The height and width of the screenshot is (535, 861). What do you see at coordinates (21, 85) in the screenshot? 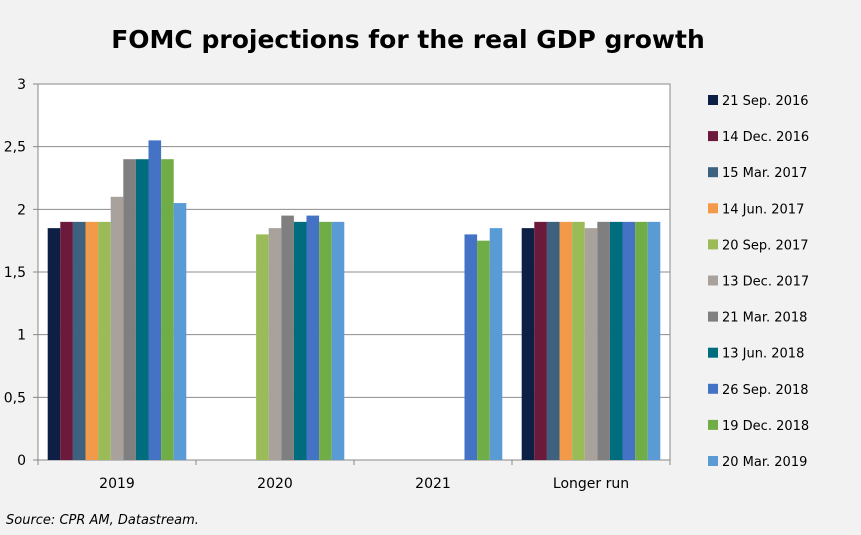
I see `y-tick-label: 3` at bounding box center [21, 85].